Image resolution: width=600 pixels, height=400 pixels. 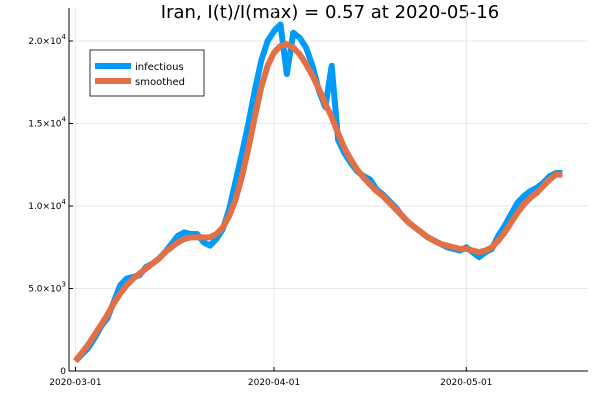 I want to click on y-tick-label: 1.5×10⁴, so click(x=47, y=123).